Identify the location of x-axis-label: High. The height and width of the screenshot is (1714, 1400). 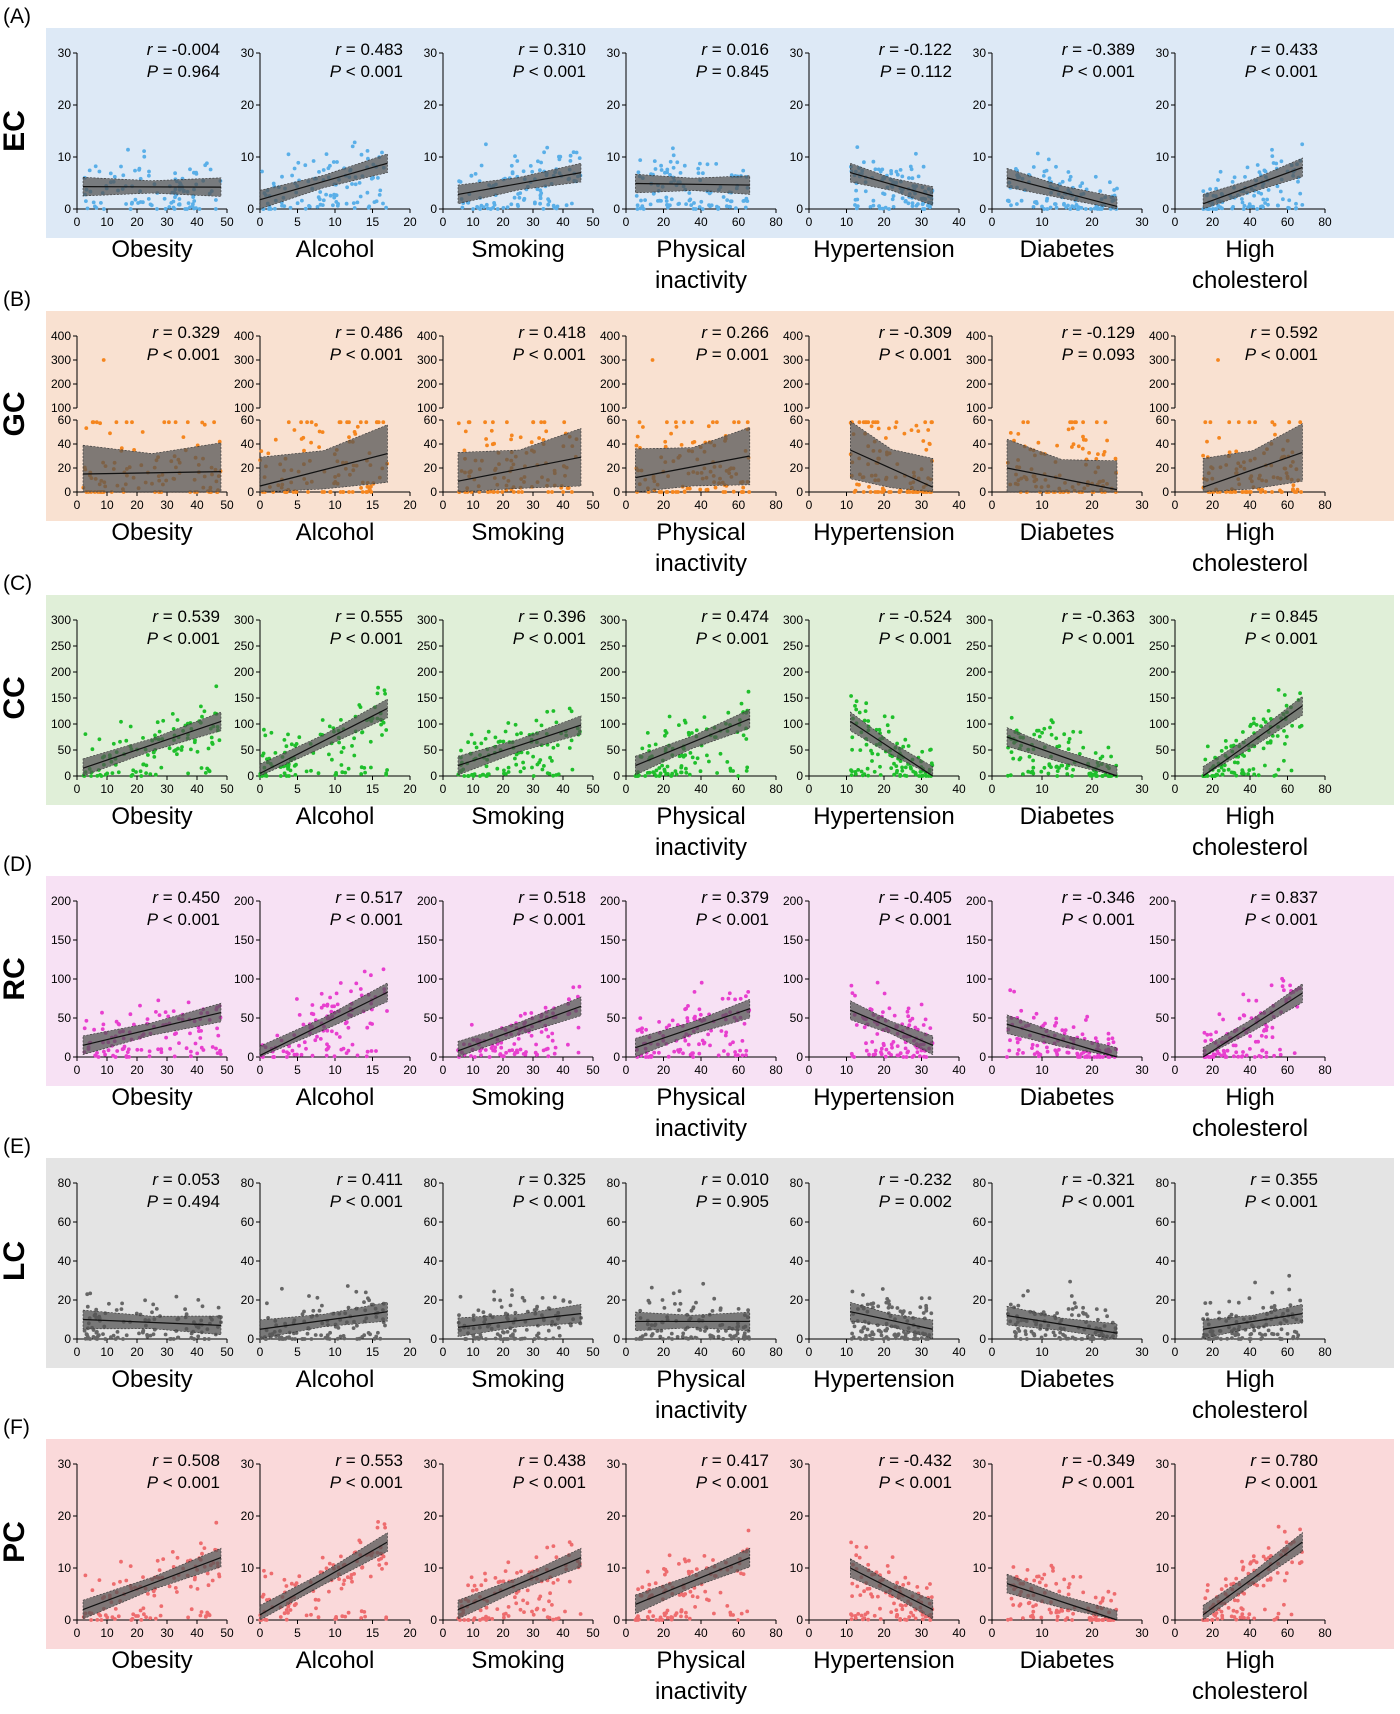
(1249, 532).